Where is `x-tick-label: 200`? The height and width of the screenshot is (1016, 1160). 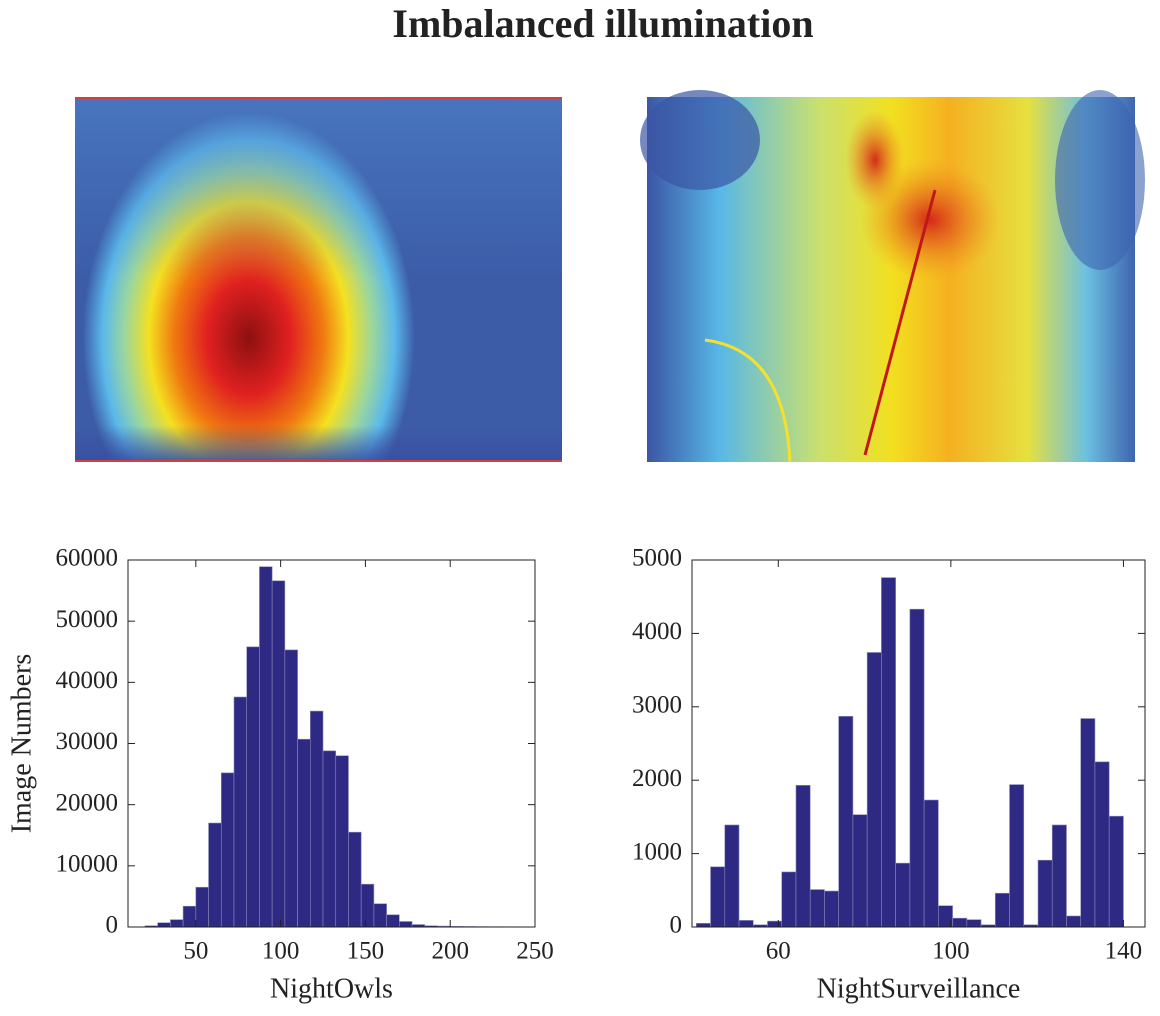 x-tick-label: 200 is located at coordinates (450, 951).